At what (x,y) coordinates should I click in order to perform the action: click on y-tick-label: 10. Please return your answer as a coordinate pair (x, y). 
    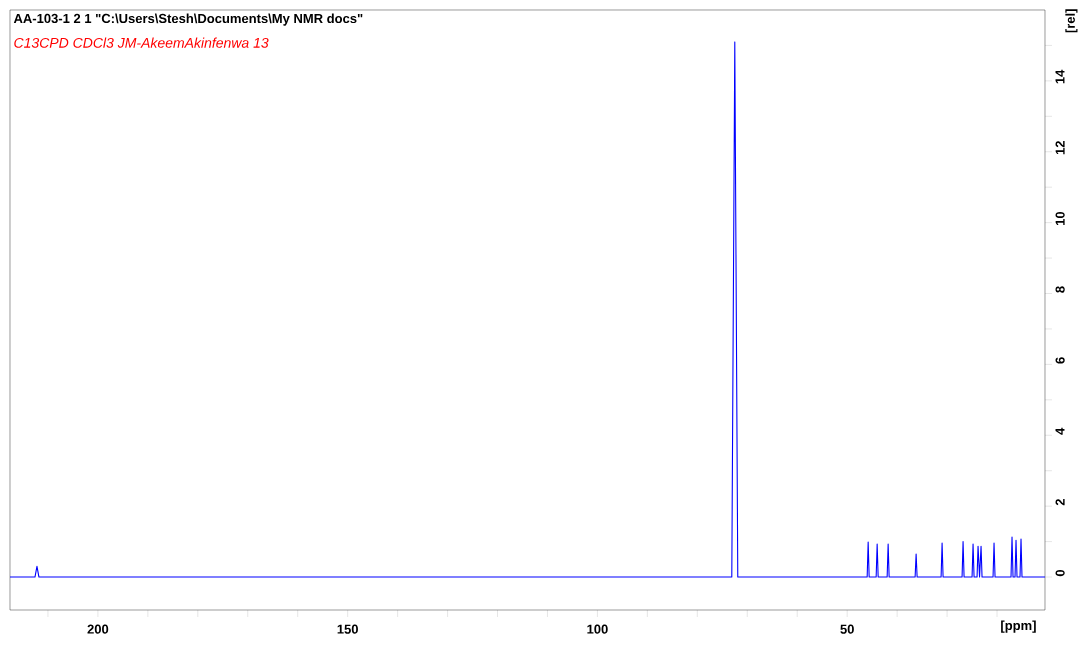
    Looking at the image, I should click on (1060, 218).